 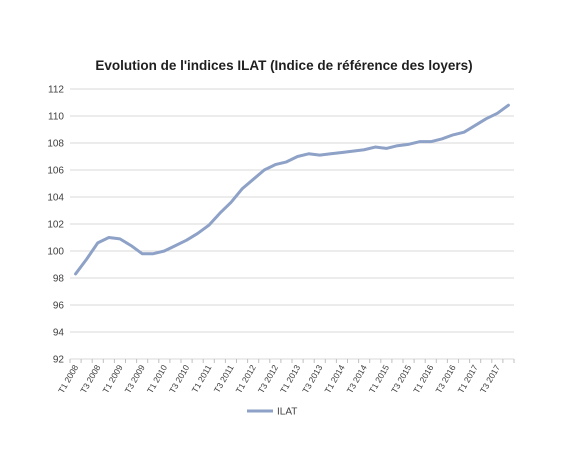 I want to click on x-tick-label: T3 2016, so click(x=445, y=379).